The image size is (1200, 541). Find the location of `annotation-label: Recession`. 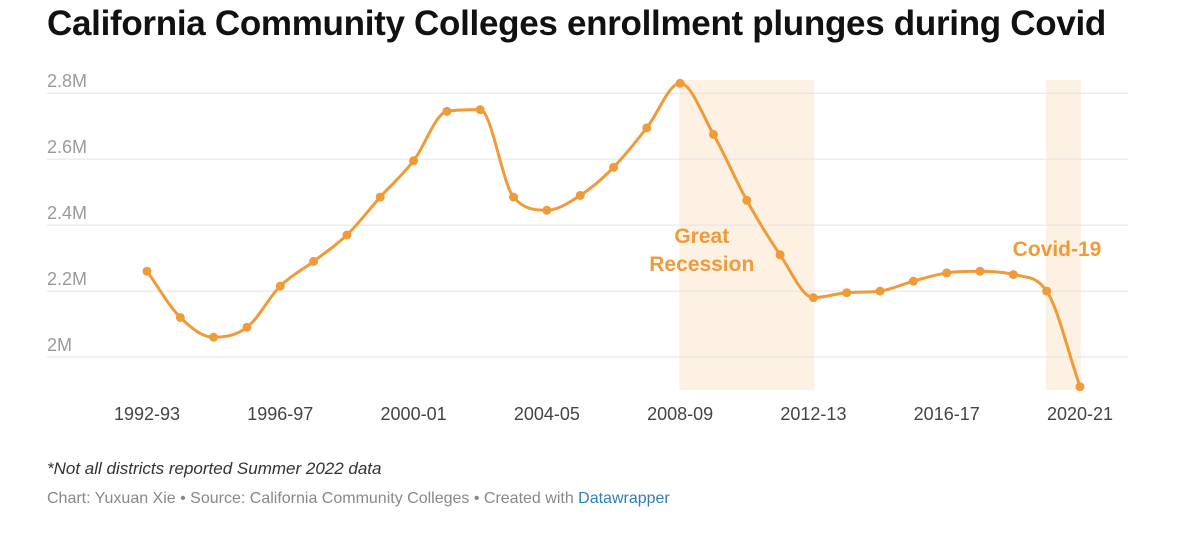

annotation-label: Recession is located at coordinates (701, 264).